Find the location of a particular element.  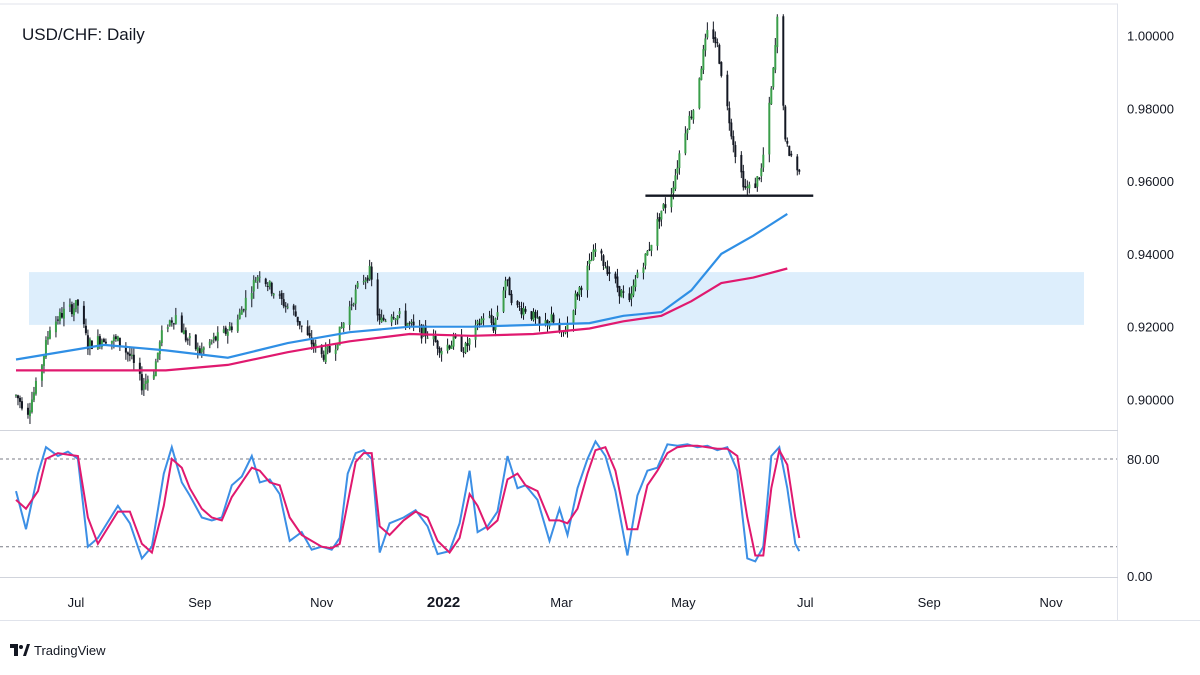

time-axis: Jul Sep Nov 2022 Mar May Jul Sep Nov is located at coordinates (565, 602).